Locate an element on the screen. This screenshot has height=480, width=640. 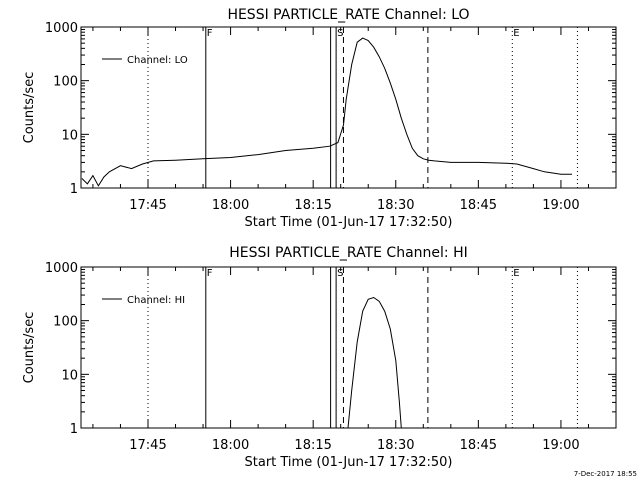
footer-timestamp: 7-Dec-2017 18:55 is located at coordinates (605, 474).